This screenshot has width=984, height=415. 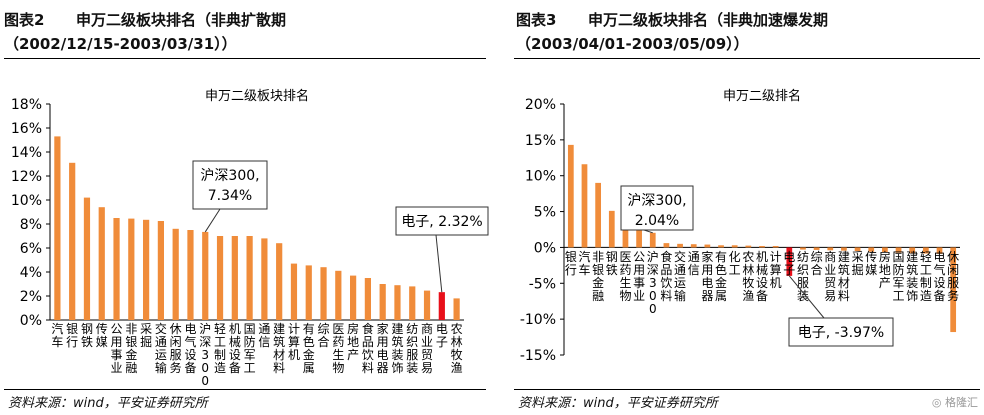 What do you see at coordinates (72, 335) in the screenshot?
I see `x-tick-label: 银行` at bounding box center [72, 335].